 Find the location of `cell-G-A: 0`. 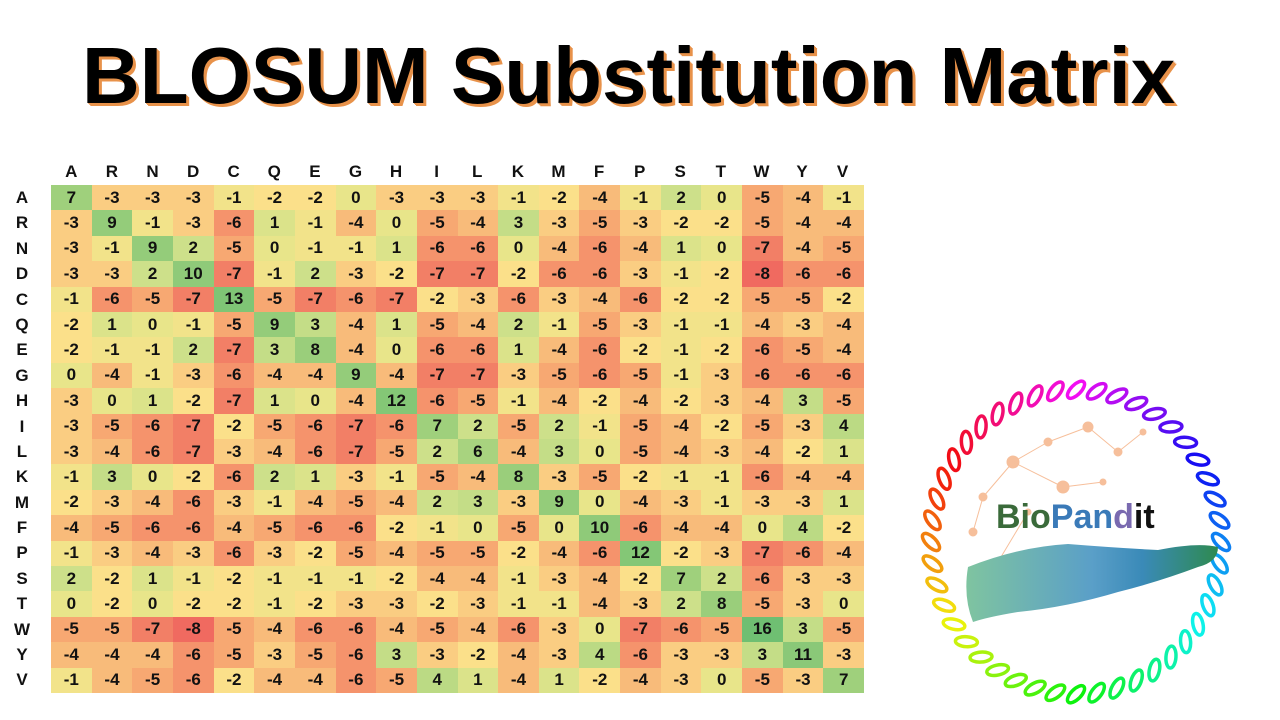

cell-G-A: 0 is located at coordinates (71, 375).